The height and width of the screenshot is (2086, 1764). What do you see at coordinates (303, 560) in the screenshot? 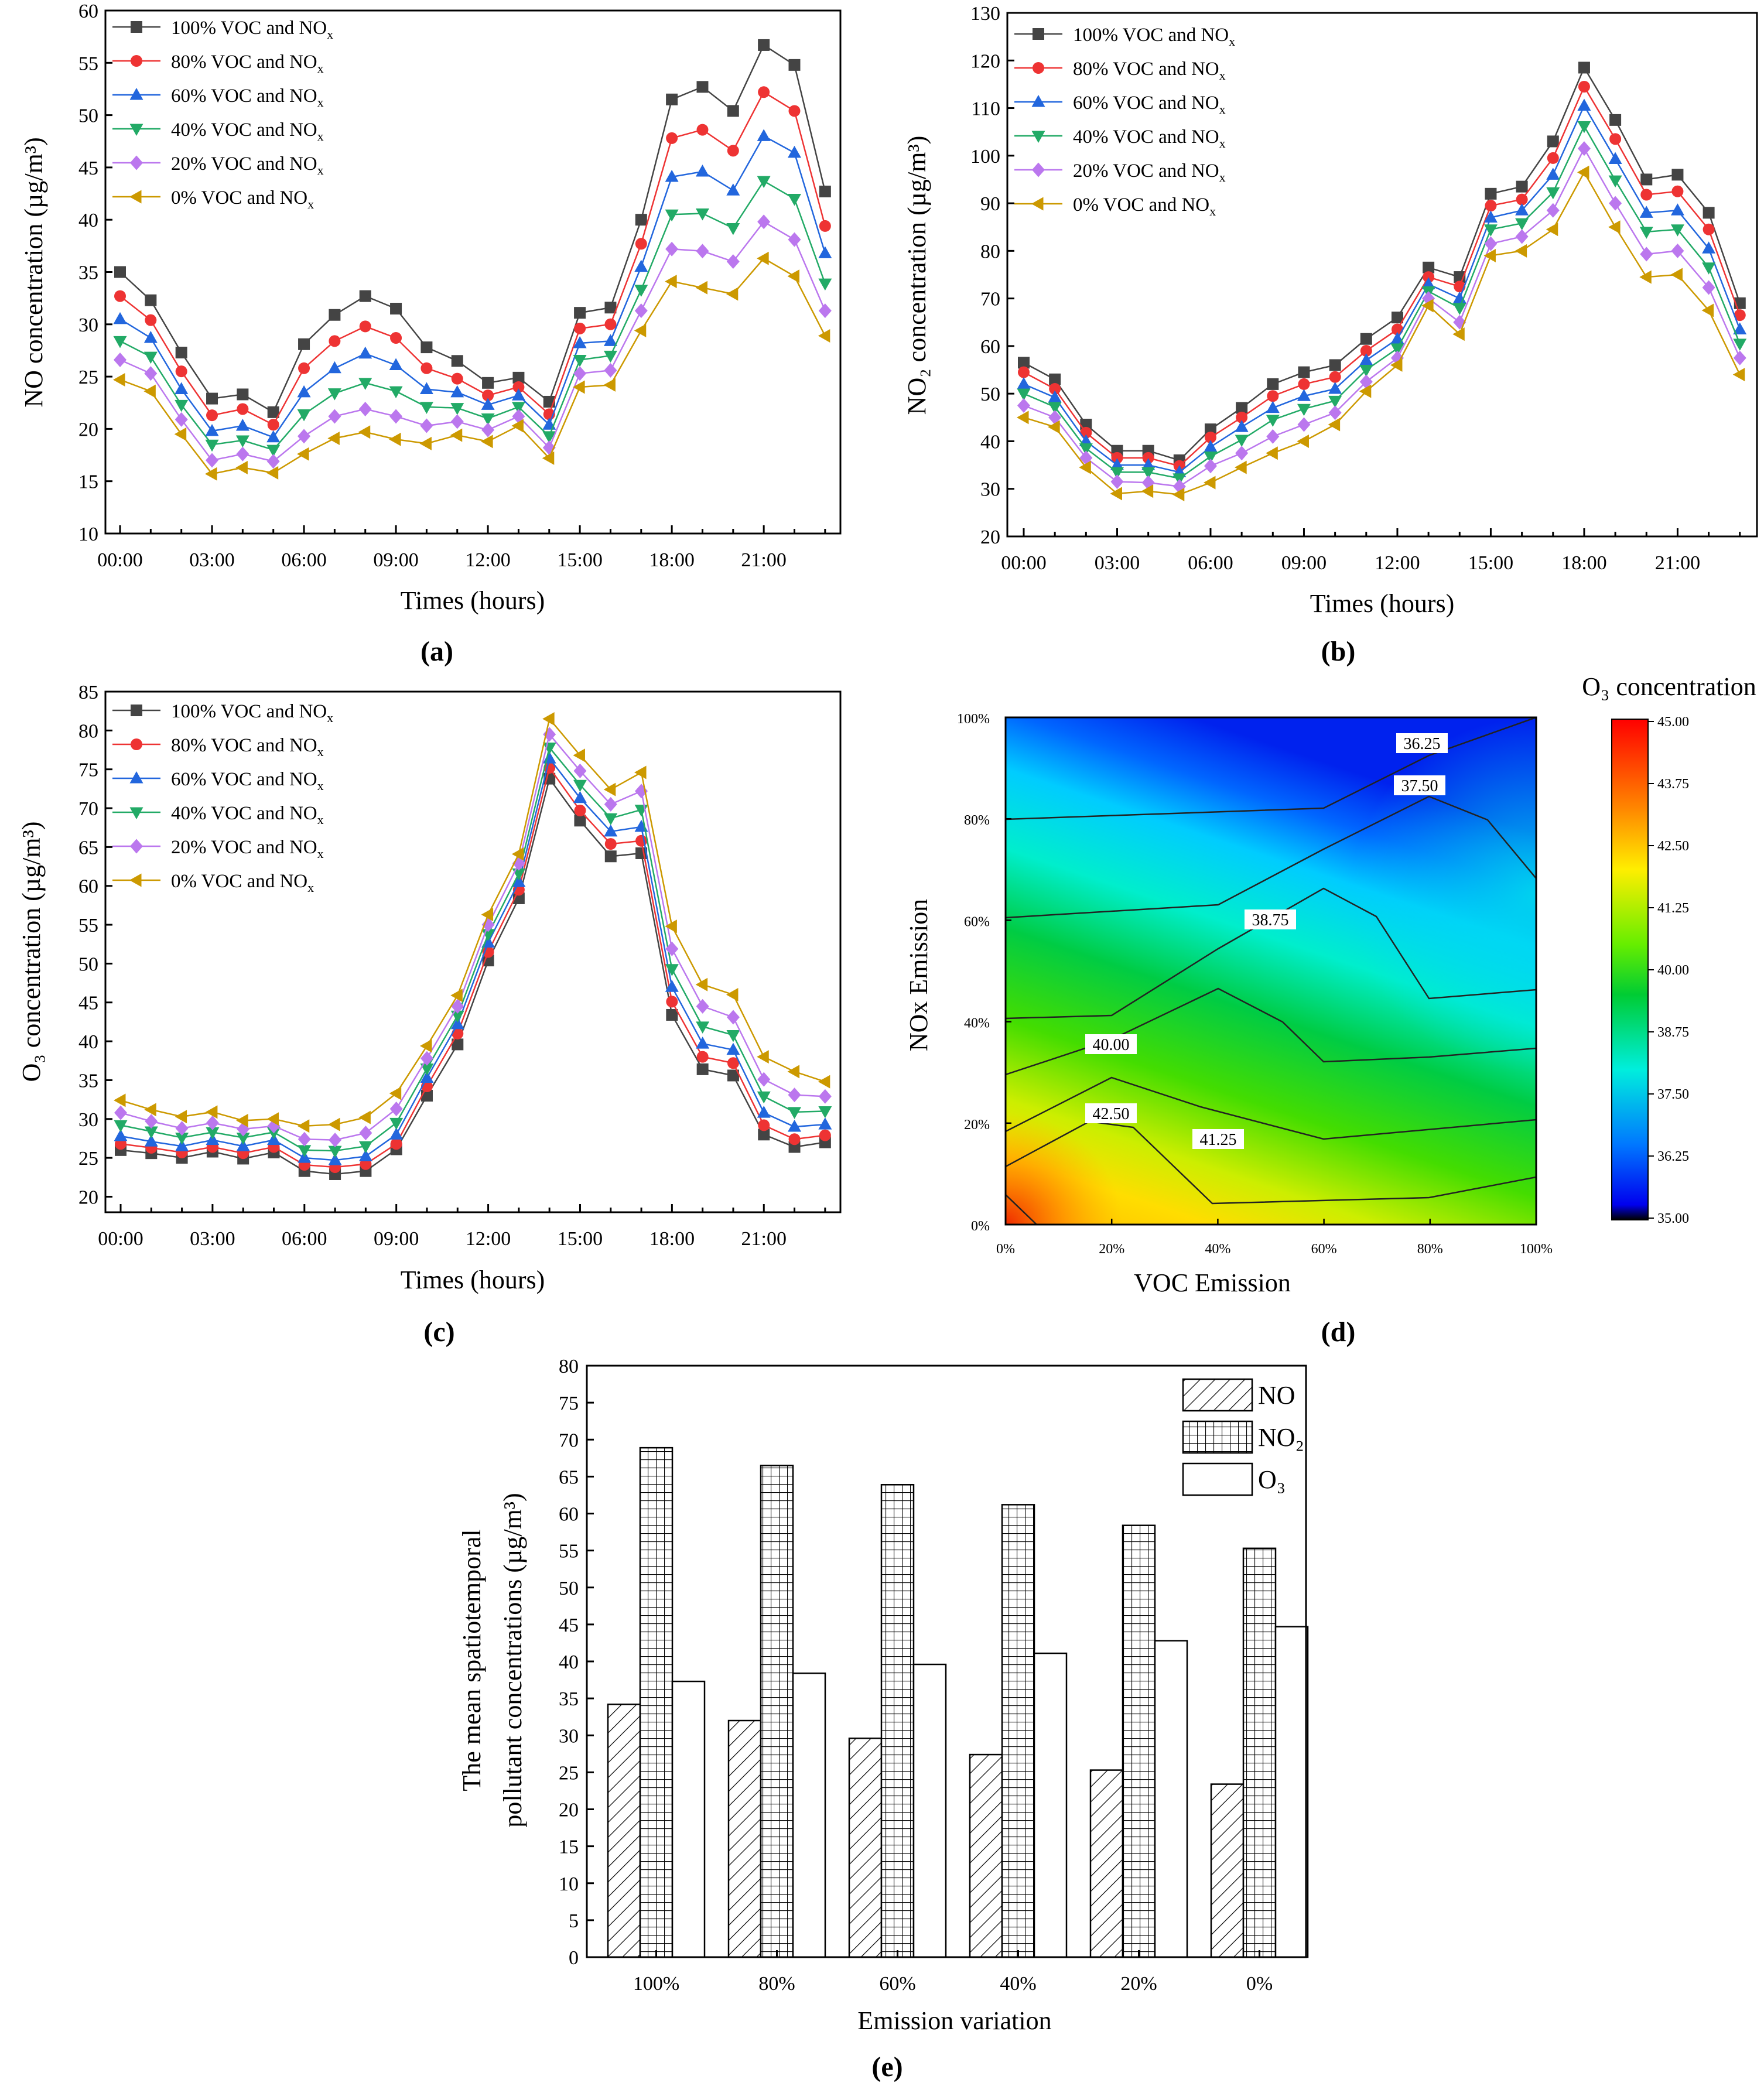
I see `x-tick-label: 06:00` at bounding box center [303, 560].